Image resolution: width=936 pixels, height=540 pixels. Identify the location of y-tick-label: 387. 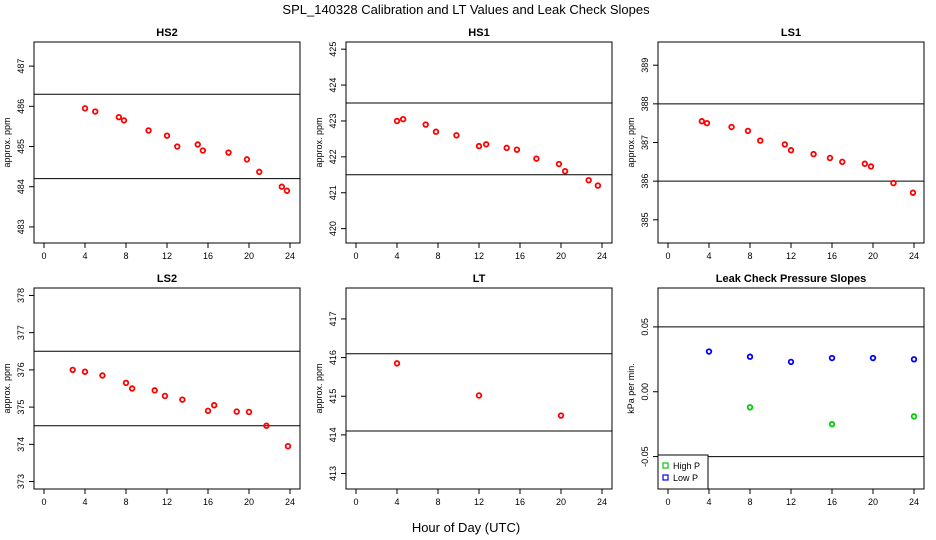
(645, 142).